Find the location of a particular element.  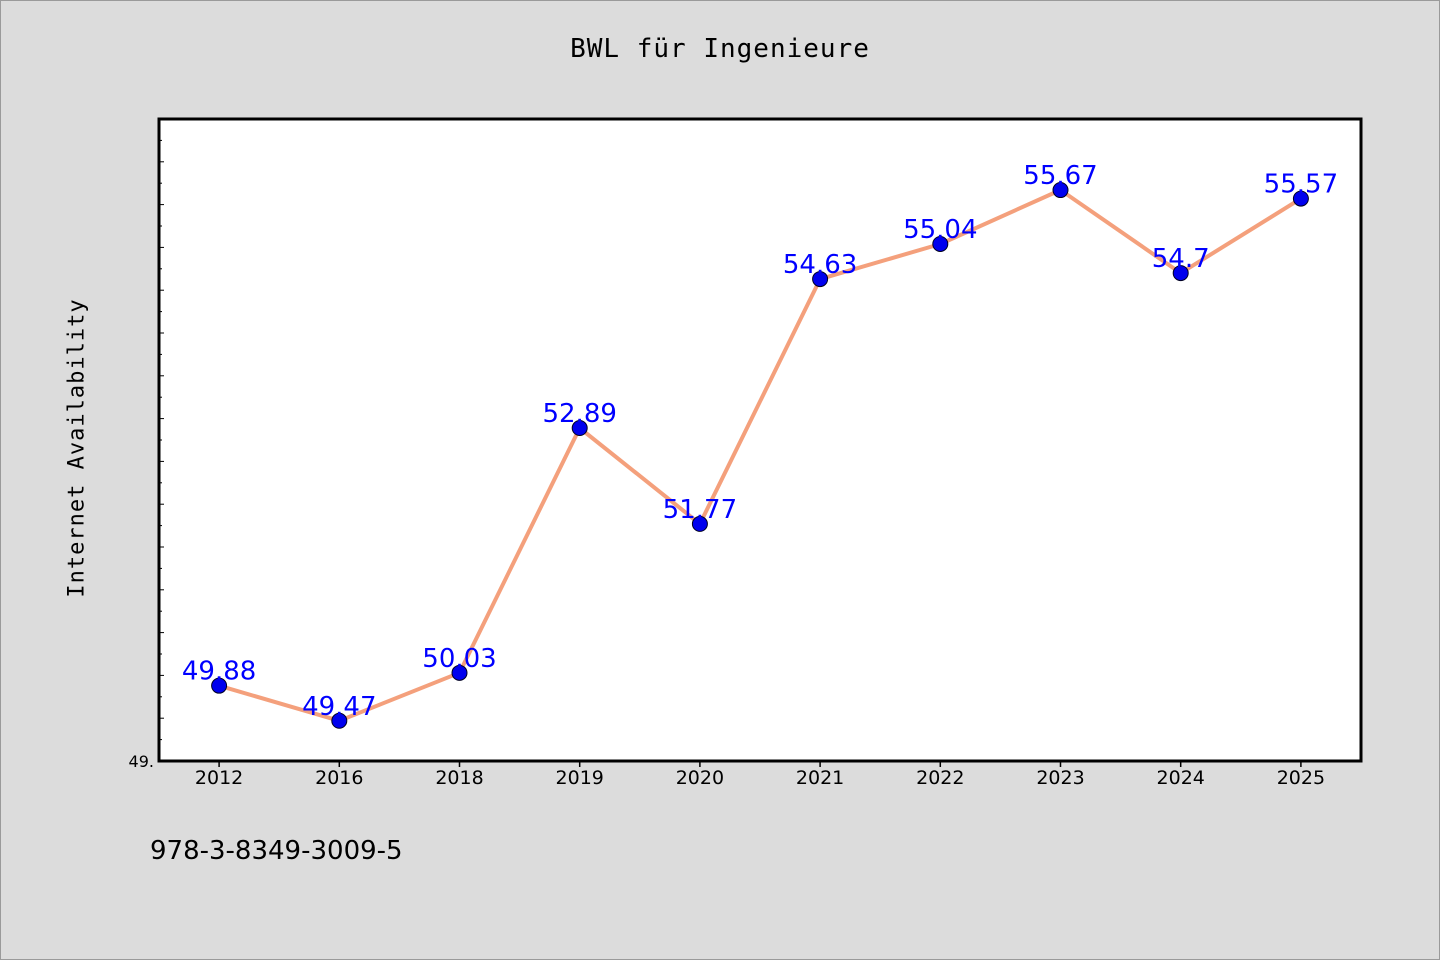

x-tick-label: 2019 is located at coordinates (580, 778).